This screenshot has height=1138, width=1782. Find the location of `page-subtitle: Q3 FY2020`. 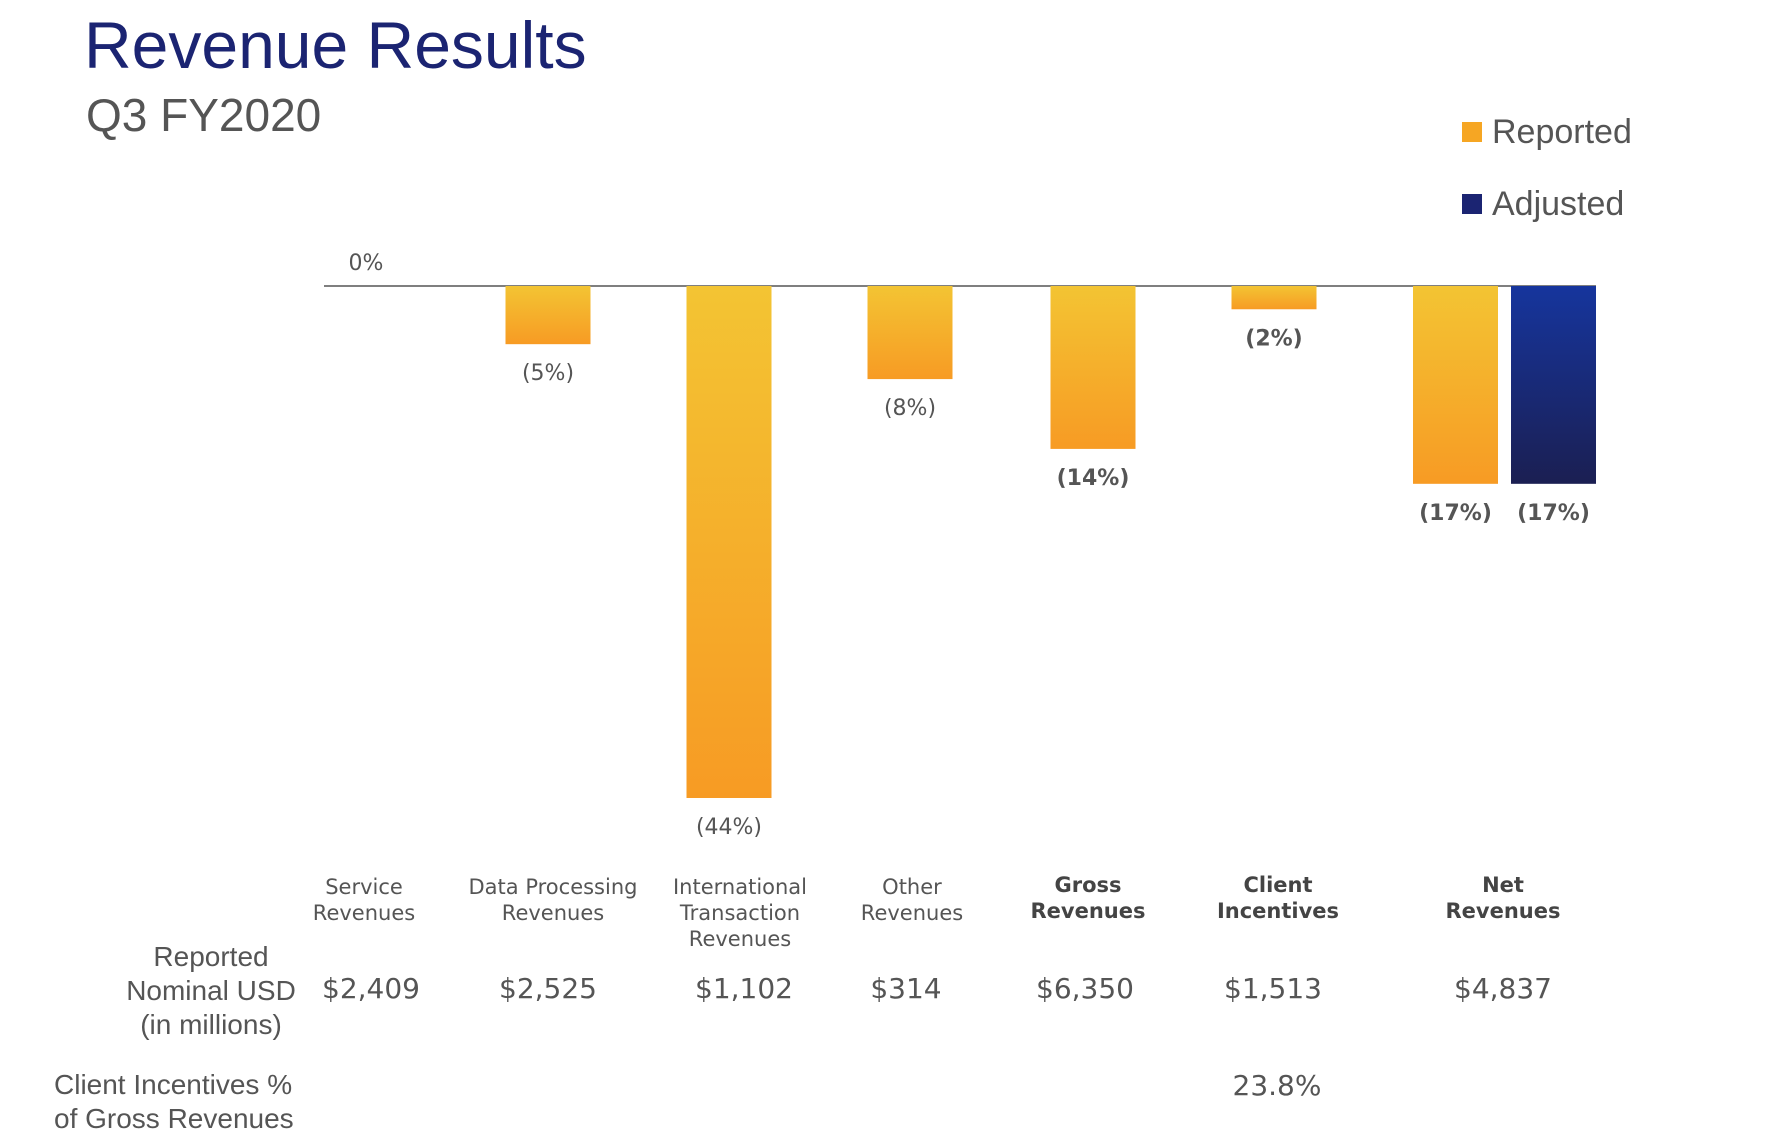

page-subtitle: Q3 FY2020 is located at coordinates (204, 115).